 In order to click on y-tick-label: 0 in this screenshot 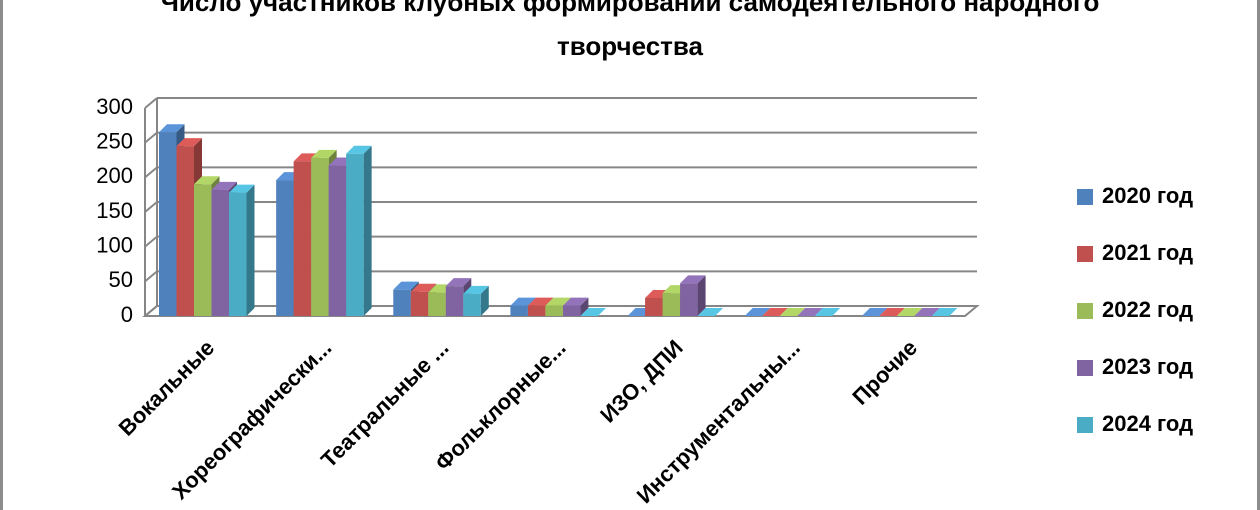, I will do `click(127, 314)`.